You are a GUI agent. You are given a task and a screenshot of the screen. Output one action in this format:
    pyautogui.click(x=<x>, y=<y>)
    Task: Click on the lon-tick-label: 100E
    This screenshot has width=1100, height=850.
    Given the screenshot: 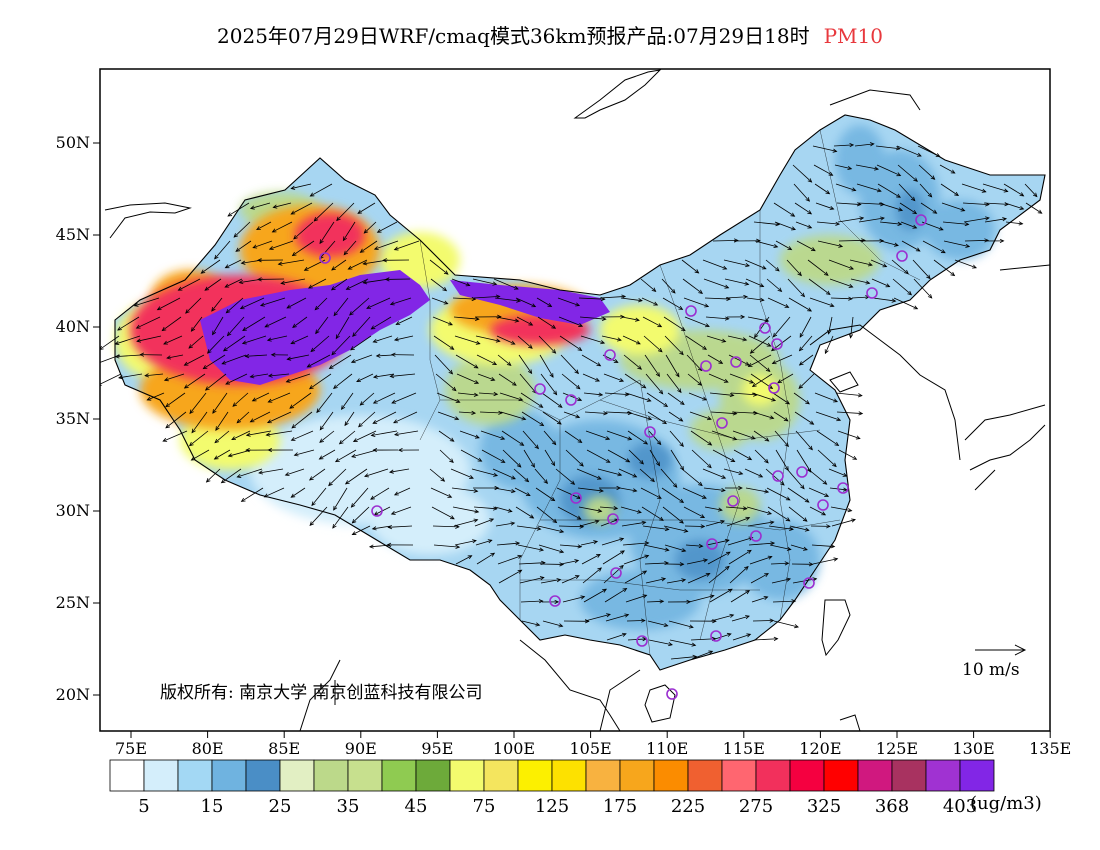 What is the action you would take?
    pyautogui.click(x=514, y=748)
    